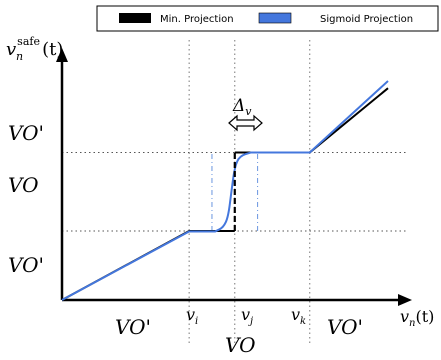  Describe the element at coordinates (345, 327) in the screenshot. I see `x-region-right: VO'` at that location.